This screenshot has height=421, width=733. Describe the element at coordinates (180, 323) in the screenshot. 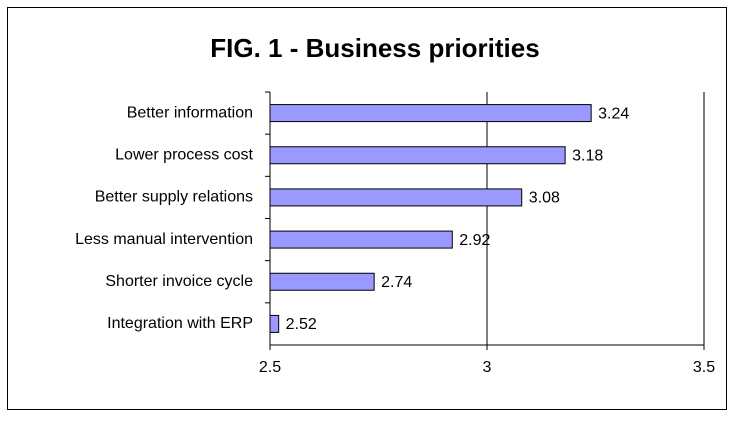

I see `y-tick-label: Integration with ERP` at that location.